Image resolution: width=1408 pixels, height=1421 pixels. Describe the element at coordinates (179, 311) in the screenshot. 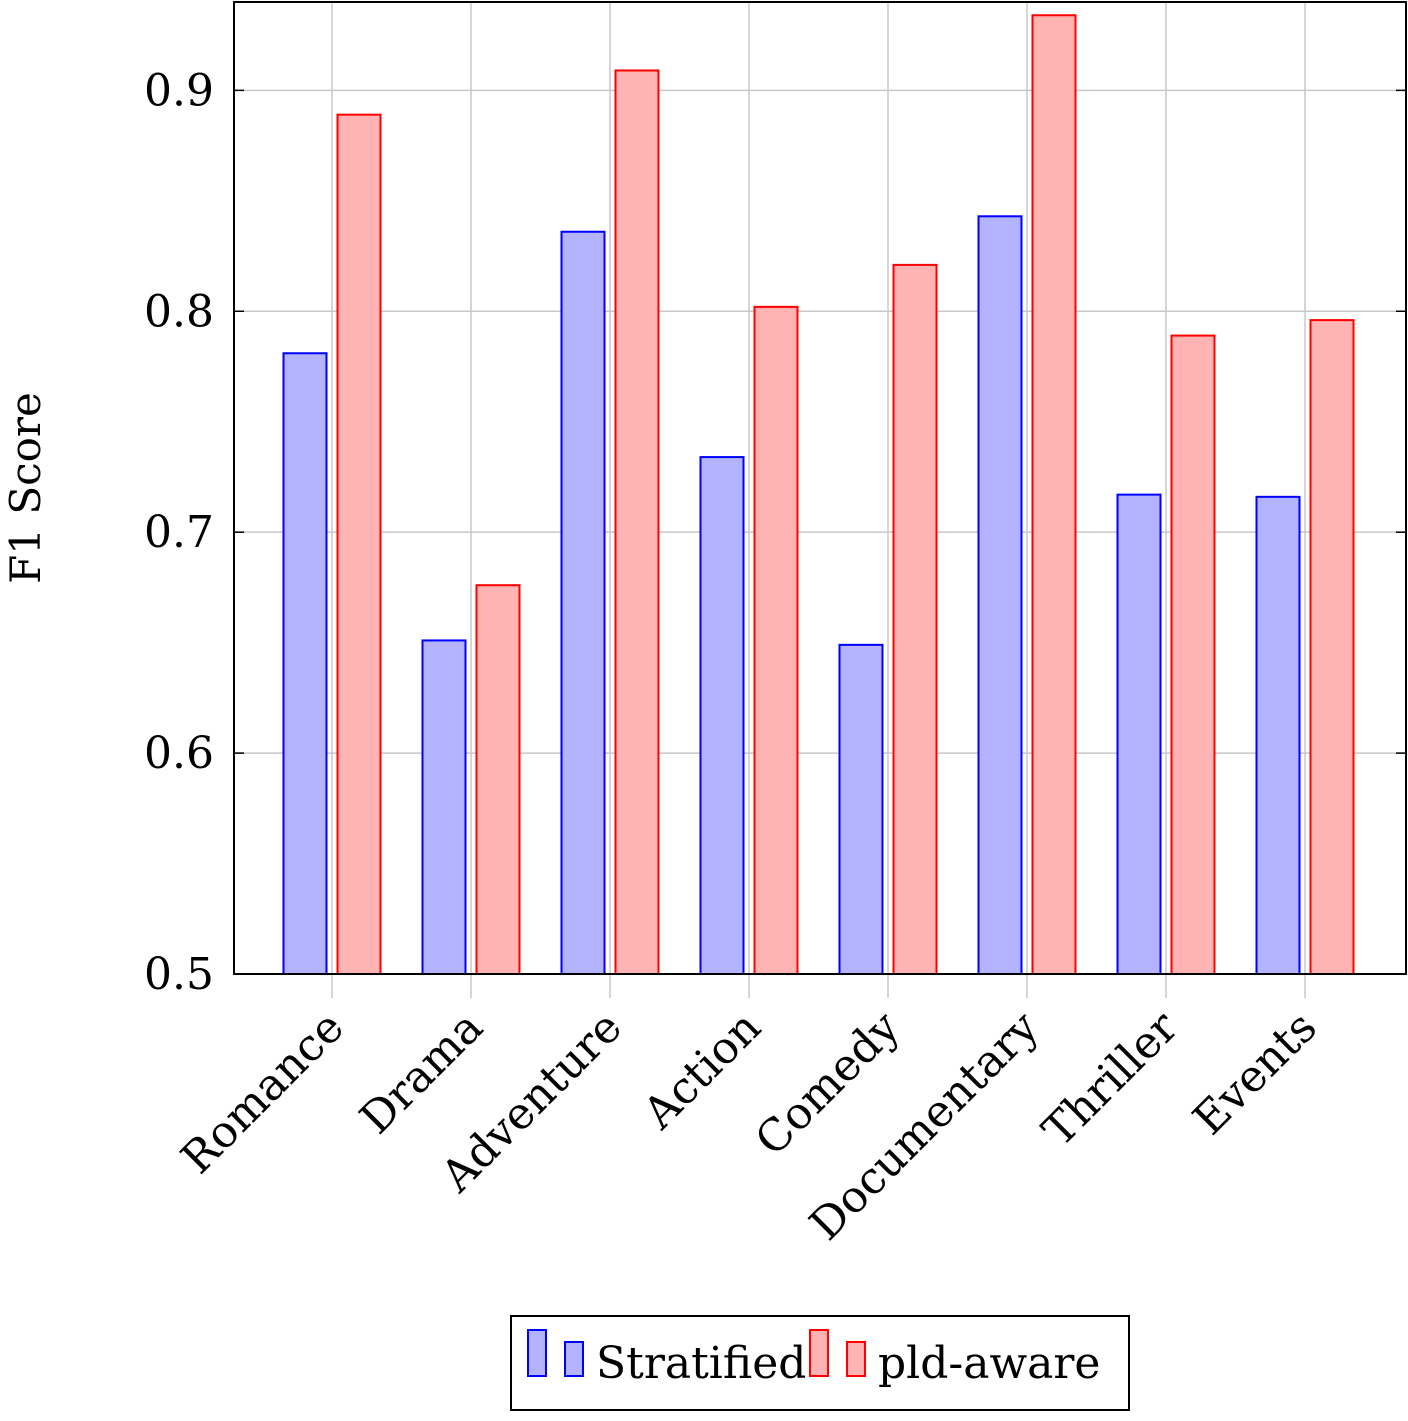

I see `y-tick-label: 0.8` at that location.